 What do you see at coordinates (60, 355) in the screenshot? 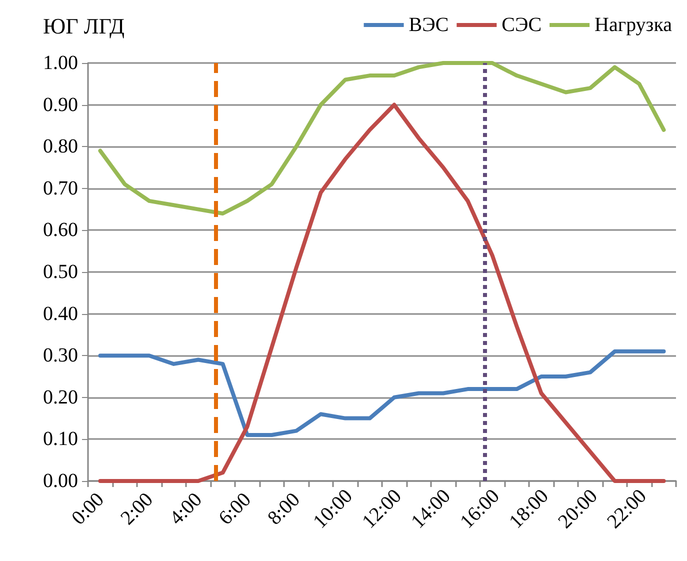
I see `y-tick-label: 0.30` at bounding box center [60, 355].